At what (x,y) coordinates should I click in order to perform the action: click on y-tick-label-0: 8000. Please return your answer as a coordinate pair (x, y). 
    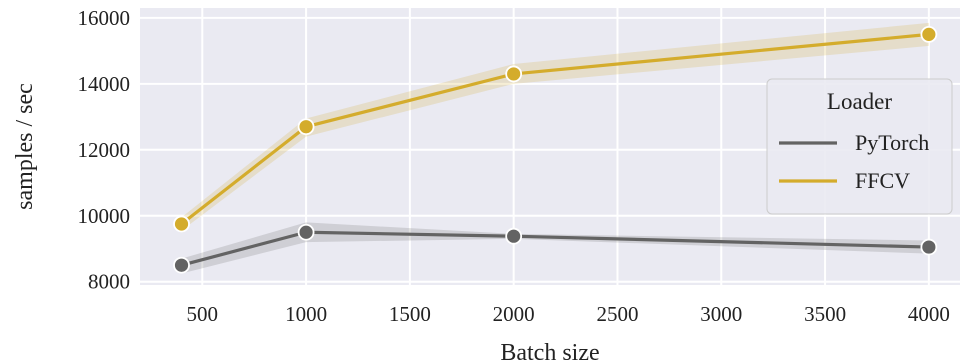
    Looking at the image, I should click on (109, 282).